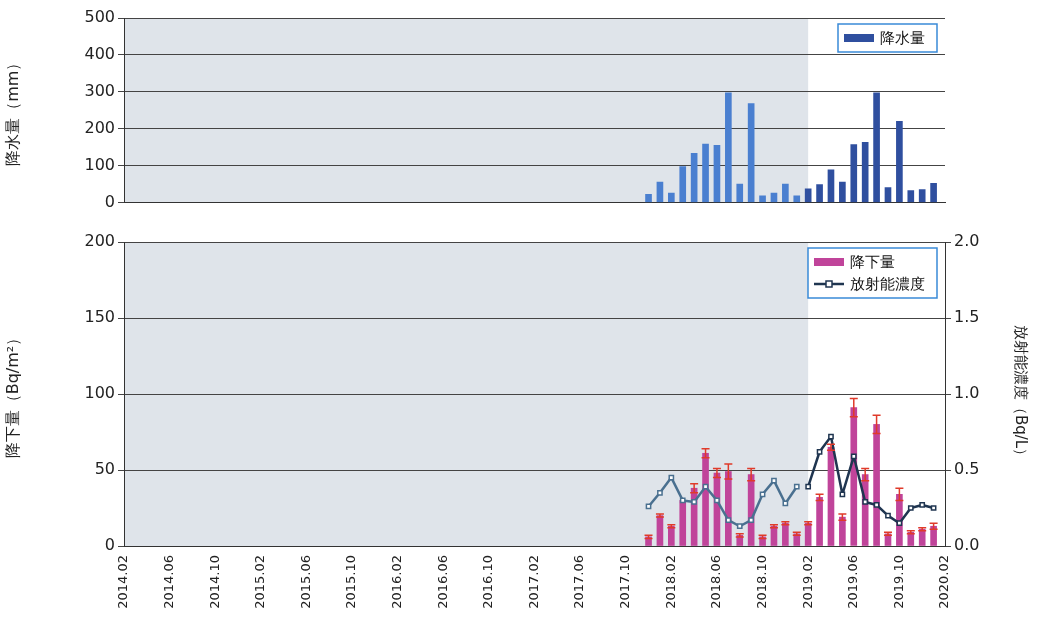  Describe the element at coordinates (967, 469) in the screenshot. I see `y2-tick-label: 0.5` at that location.